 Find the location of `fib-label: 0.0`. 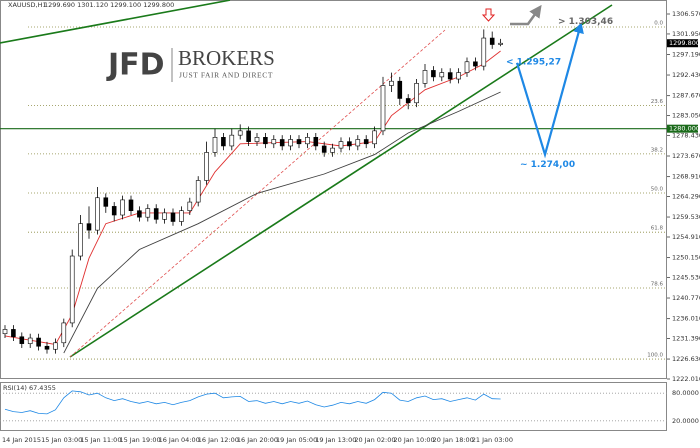

fib-label: 0.0 is located at coordinates (658, 23).